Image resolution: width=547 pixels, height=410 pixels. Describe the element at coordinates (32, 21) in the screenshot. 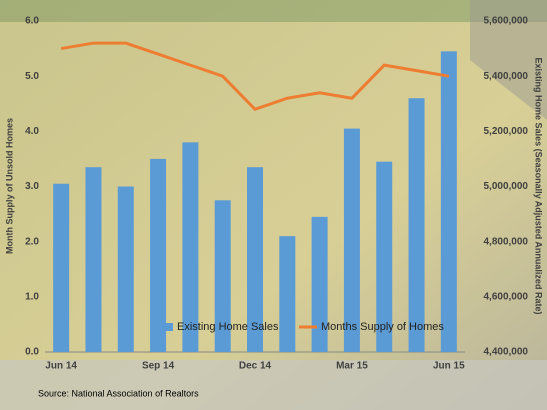

I see `y-tick-label: 6.0` at that location.